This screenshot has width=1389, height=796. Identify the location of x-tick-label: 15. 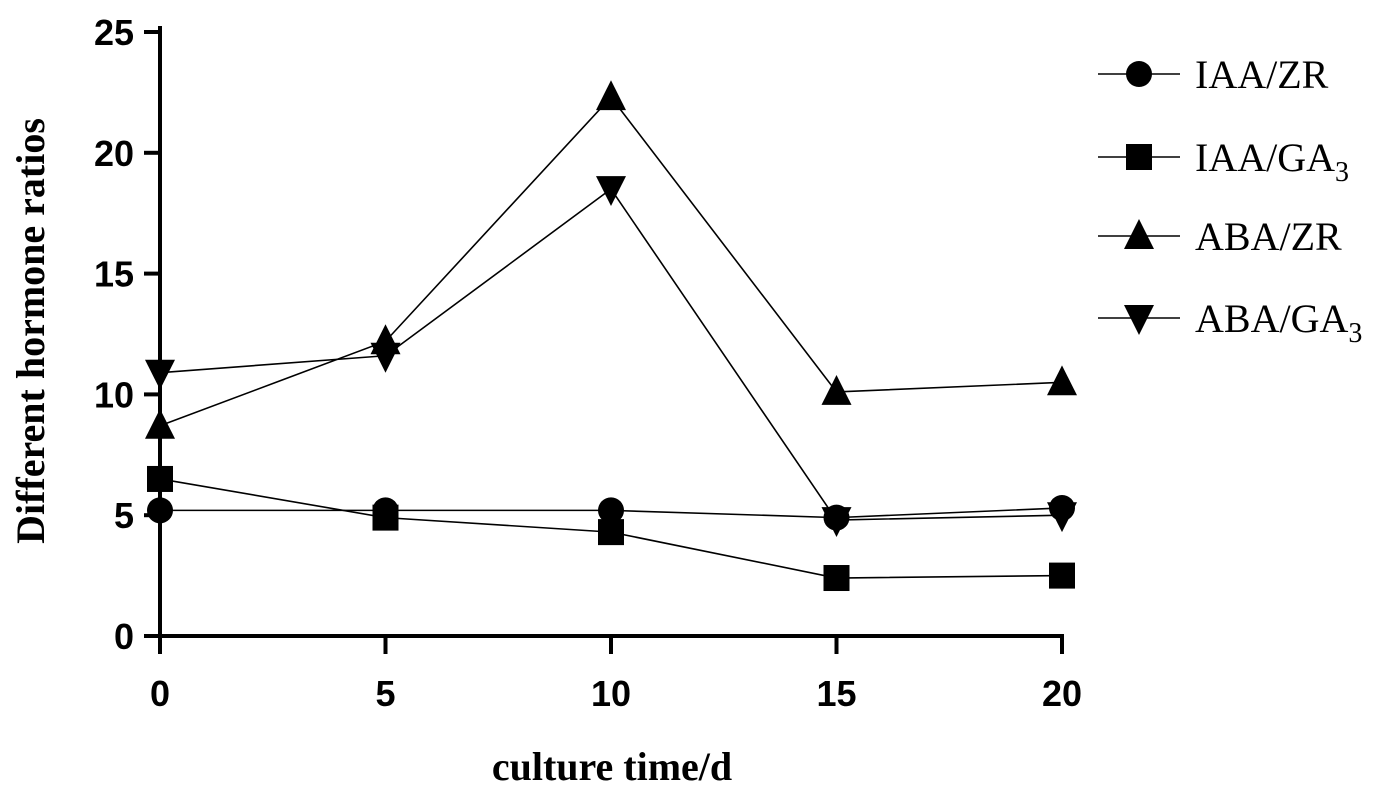
(836, 693).